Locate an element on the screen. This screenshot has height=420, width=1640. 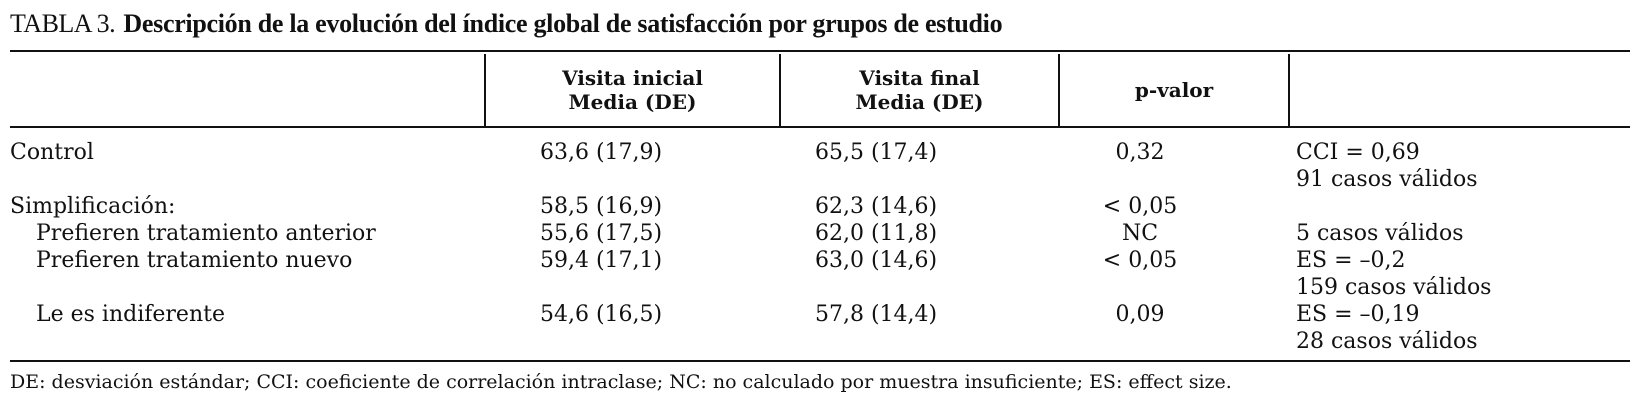
header-visita-final-line1: Visita final is located at coordinates (919, 78).